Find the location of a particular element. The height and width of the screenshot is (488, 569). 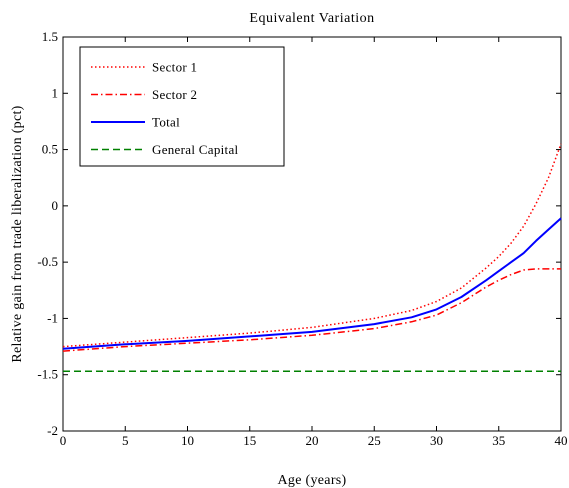

chart-title: Equivalent Variation is located at coordinates (311, 18).